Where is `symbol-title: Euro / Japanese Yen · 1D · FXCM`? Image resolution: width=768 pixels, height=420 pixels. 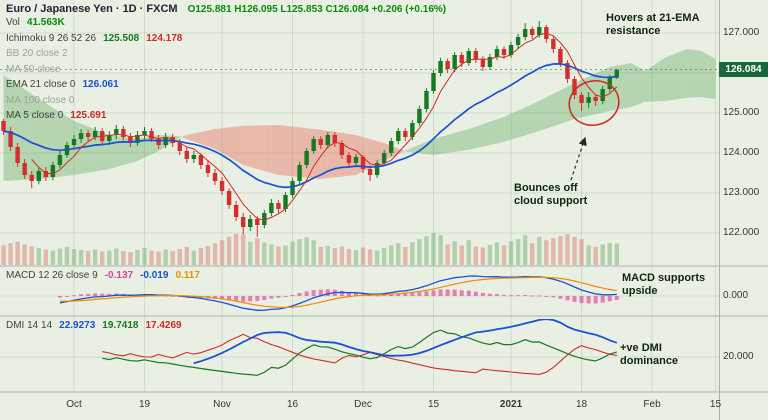
symbol-title: Euro / Japanese Yen · 1D · FXCM is located at coordinates (92, 9).